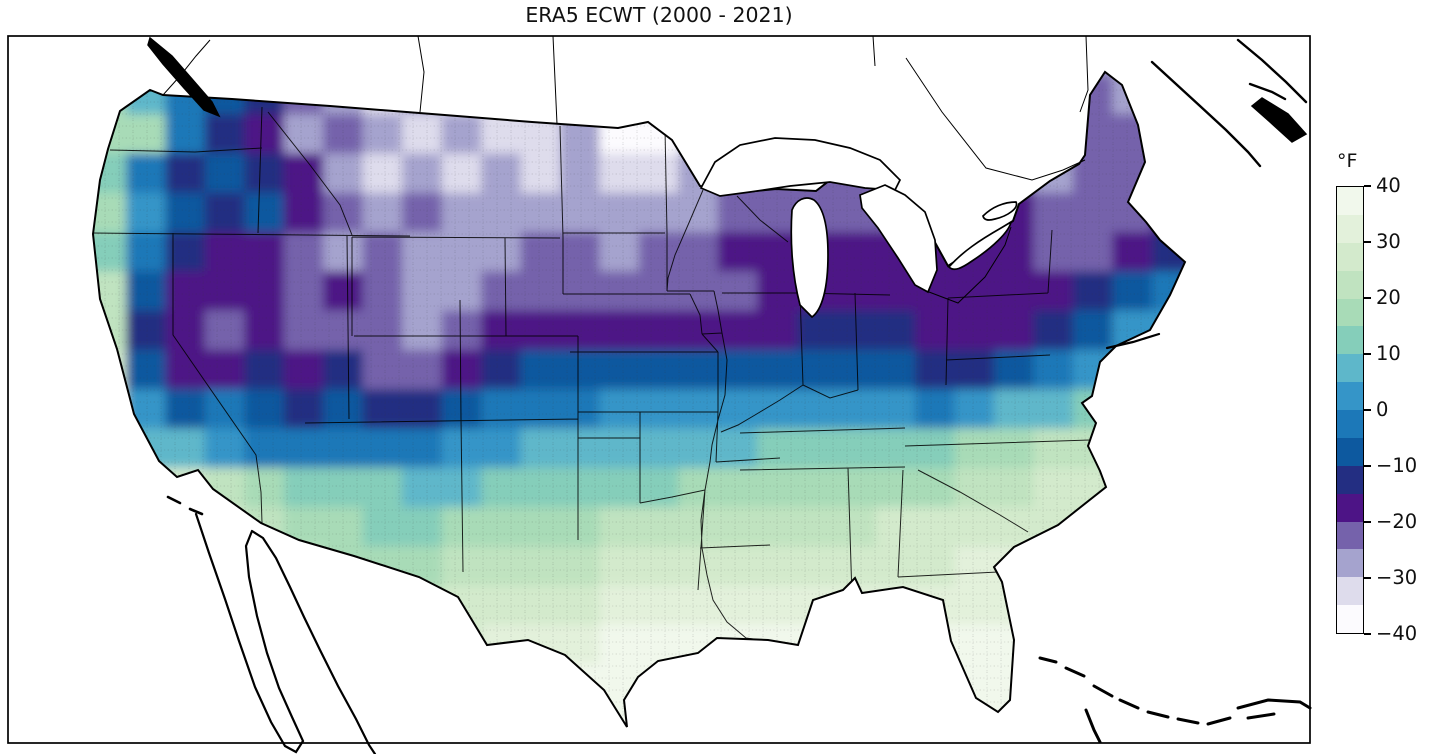 This screenshot has width=1430, height=754. What do you see at coordinates (1000, 211) in the screenshot?
I see `lake-ontario` at bounding box center [1000, 211].